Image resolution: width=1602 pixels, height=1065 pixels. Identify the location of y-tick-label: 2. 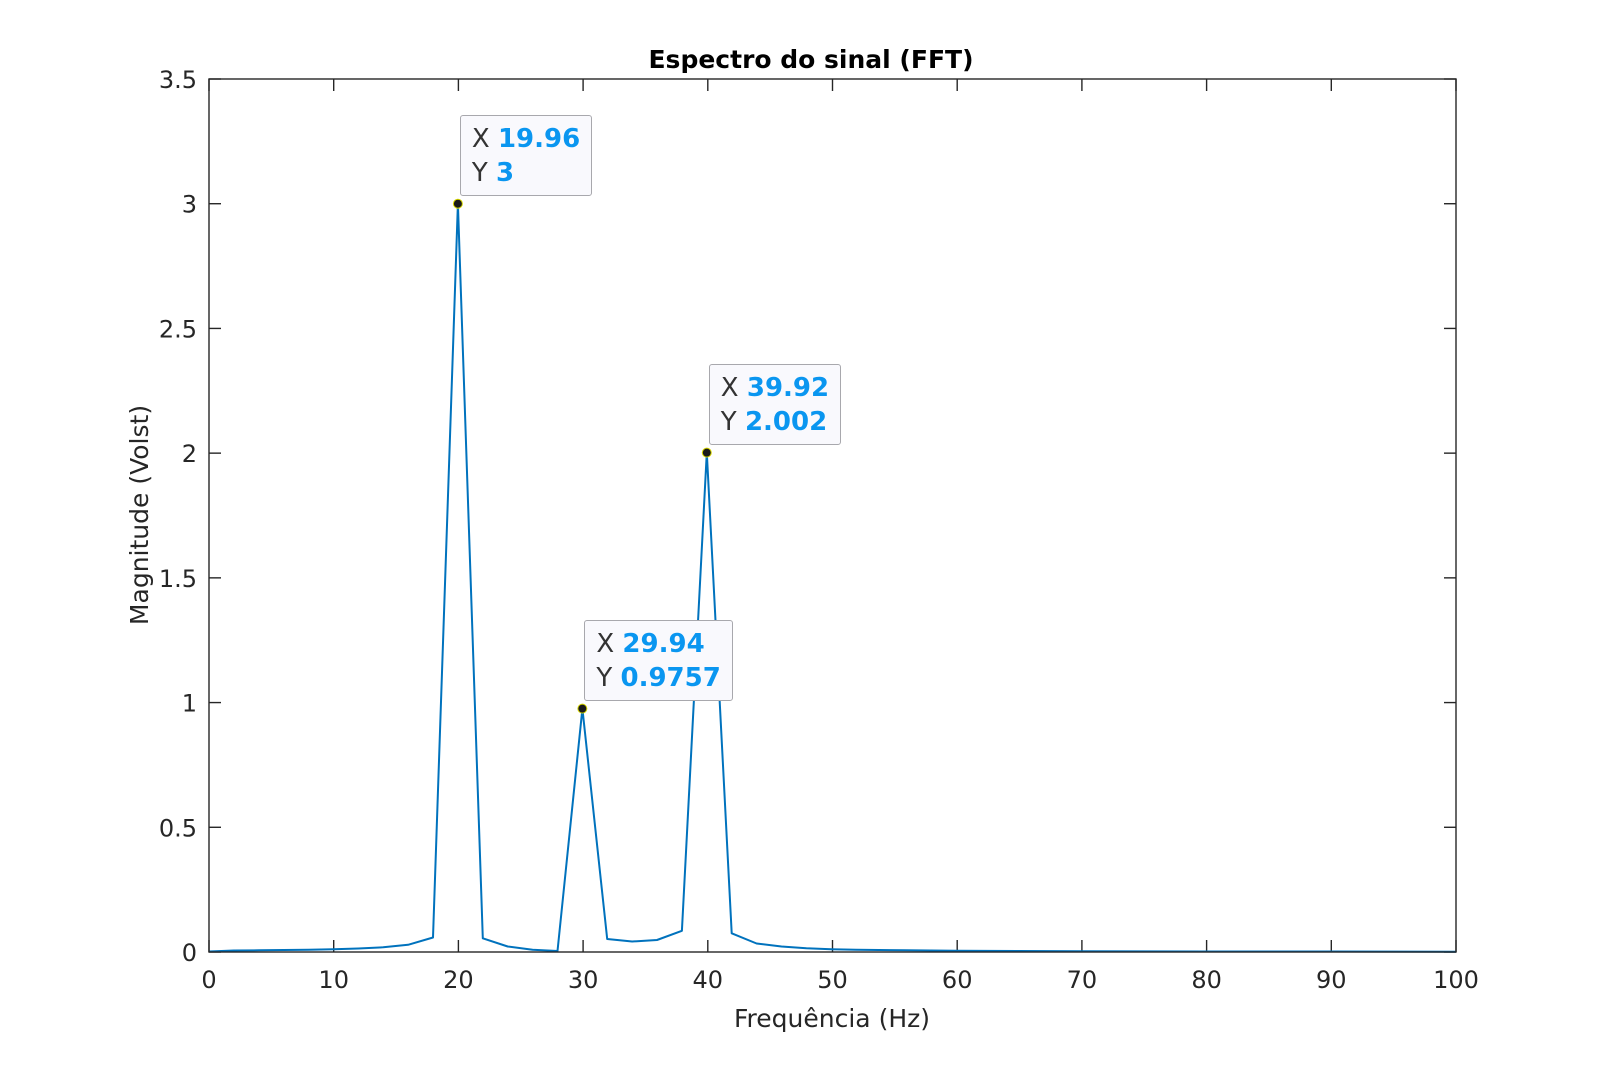
(189, 454).